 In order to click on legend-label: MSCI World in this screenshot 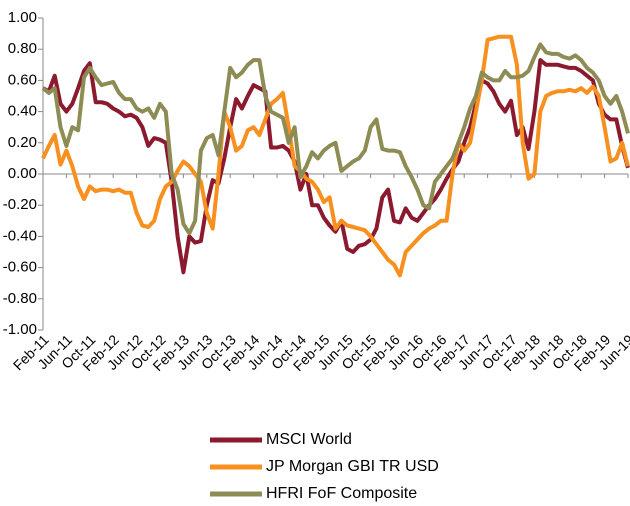, I will do `click(309, 439)`.